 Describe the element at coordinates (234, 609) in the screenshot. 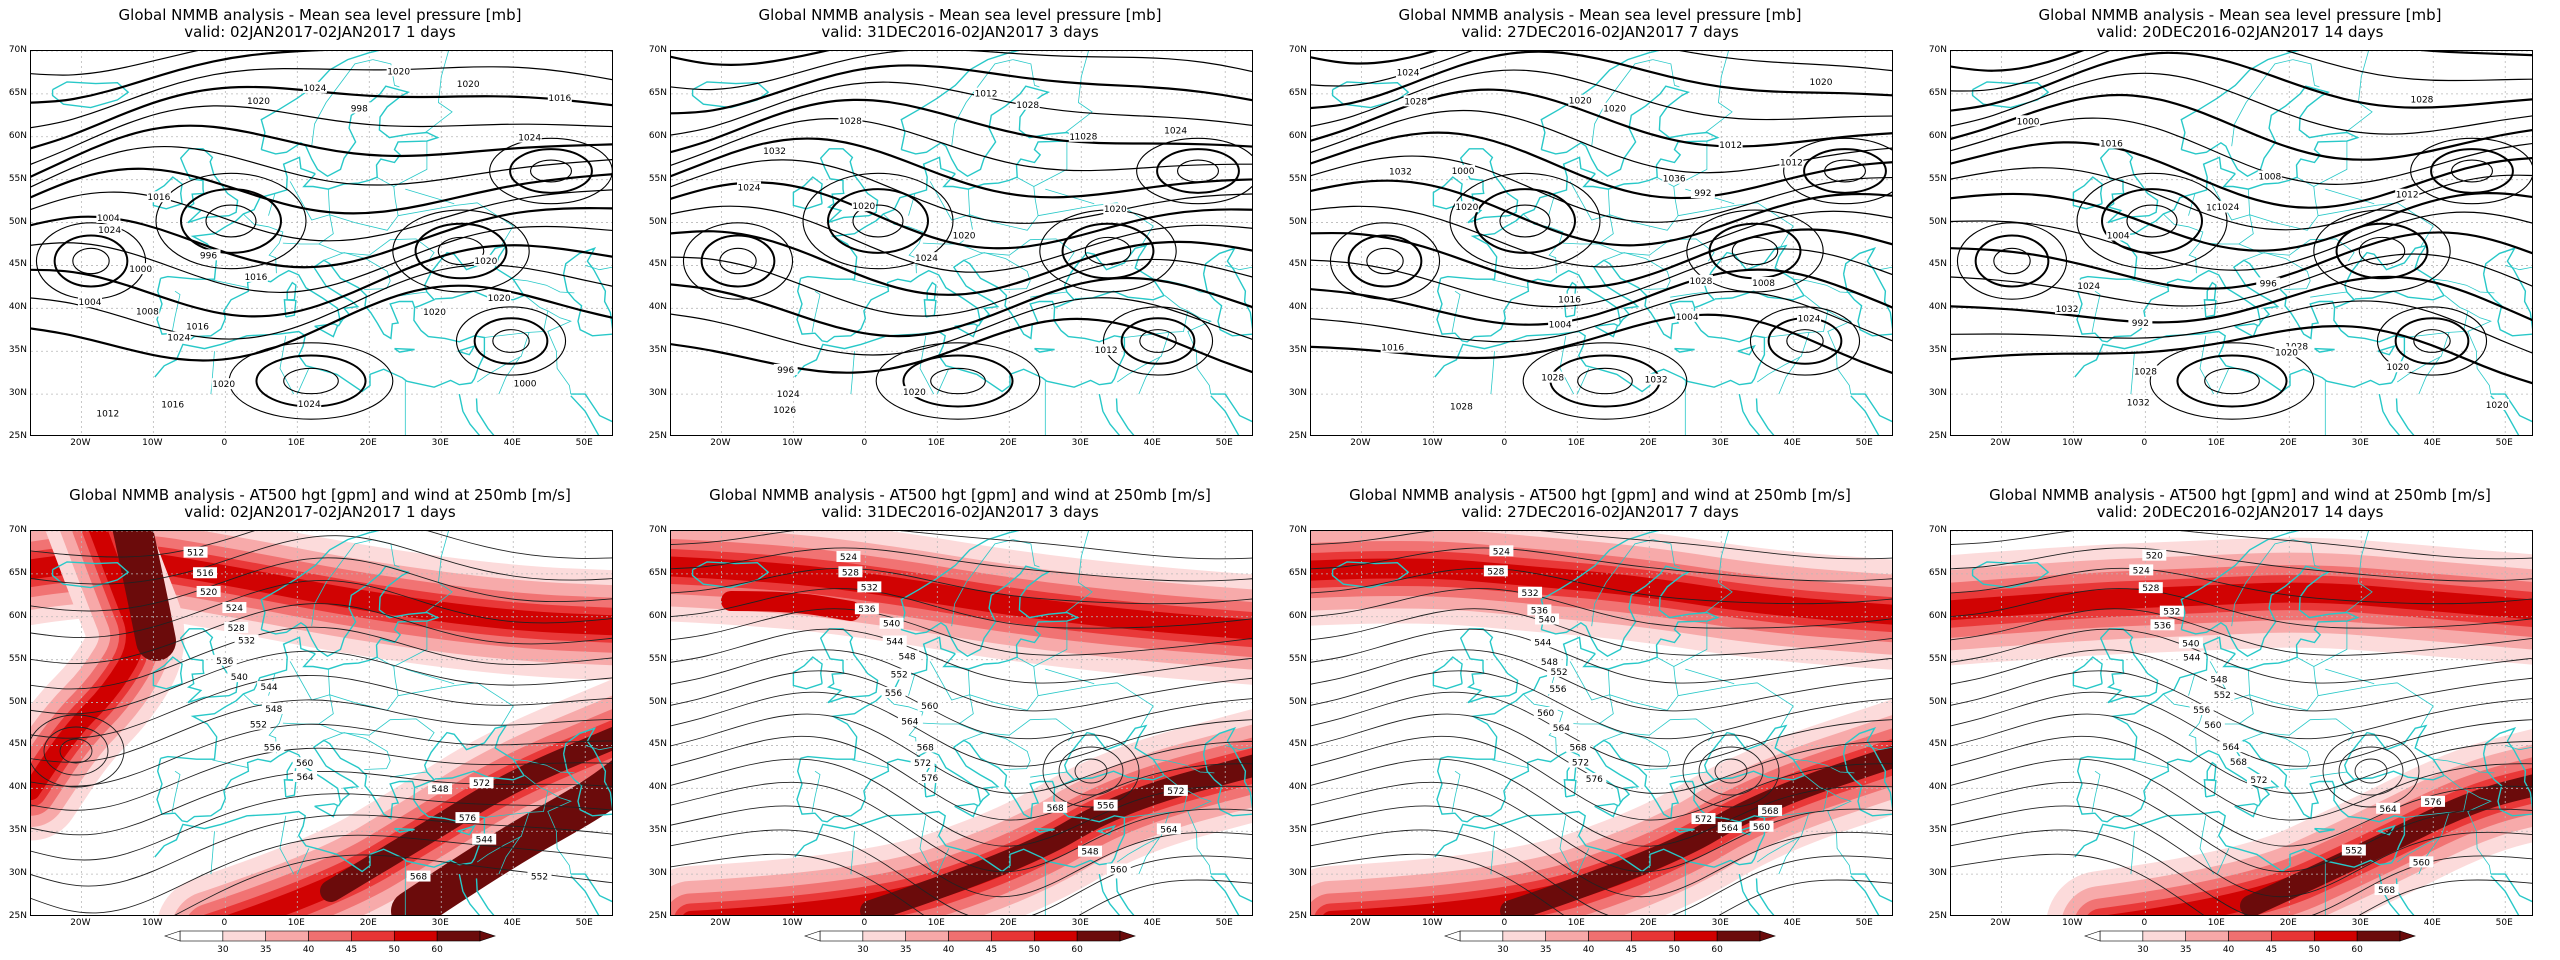

I see `isoline-label: 524` at that location.